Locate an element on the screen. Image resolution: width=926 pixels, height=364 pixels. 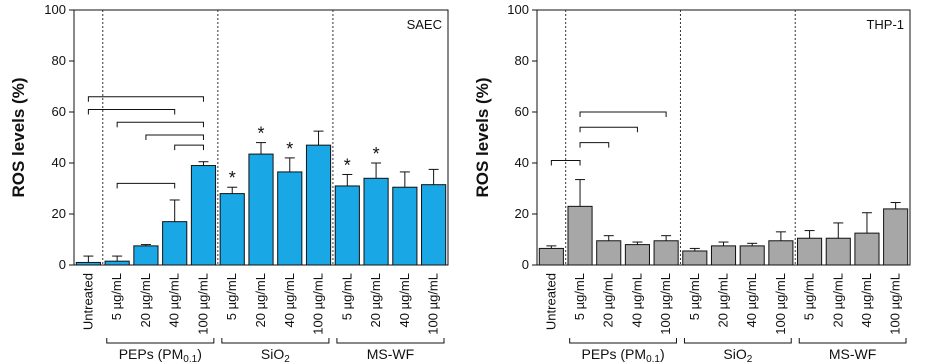
panel-label: SAEC is located at coordinates (424, 24).